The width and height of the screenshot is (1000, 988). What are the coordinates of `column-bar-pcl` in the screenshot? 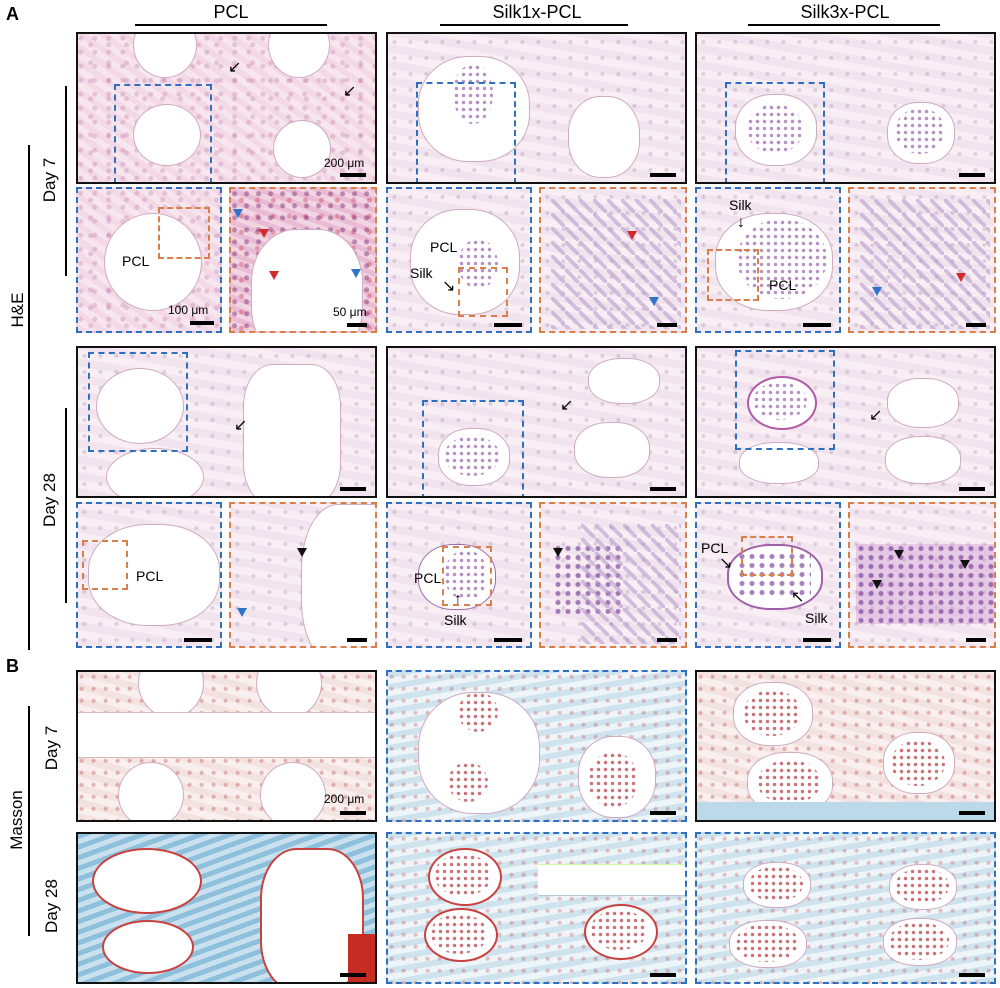 It's located at (231, 25).